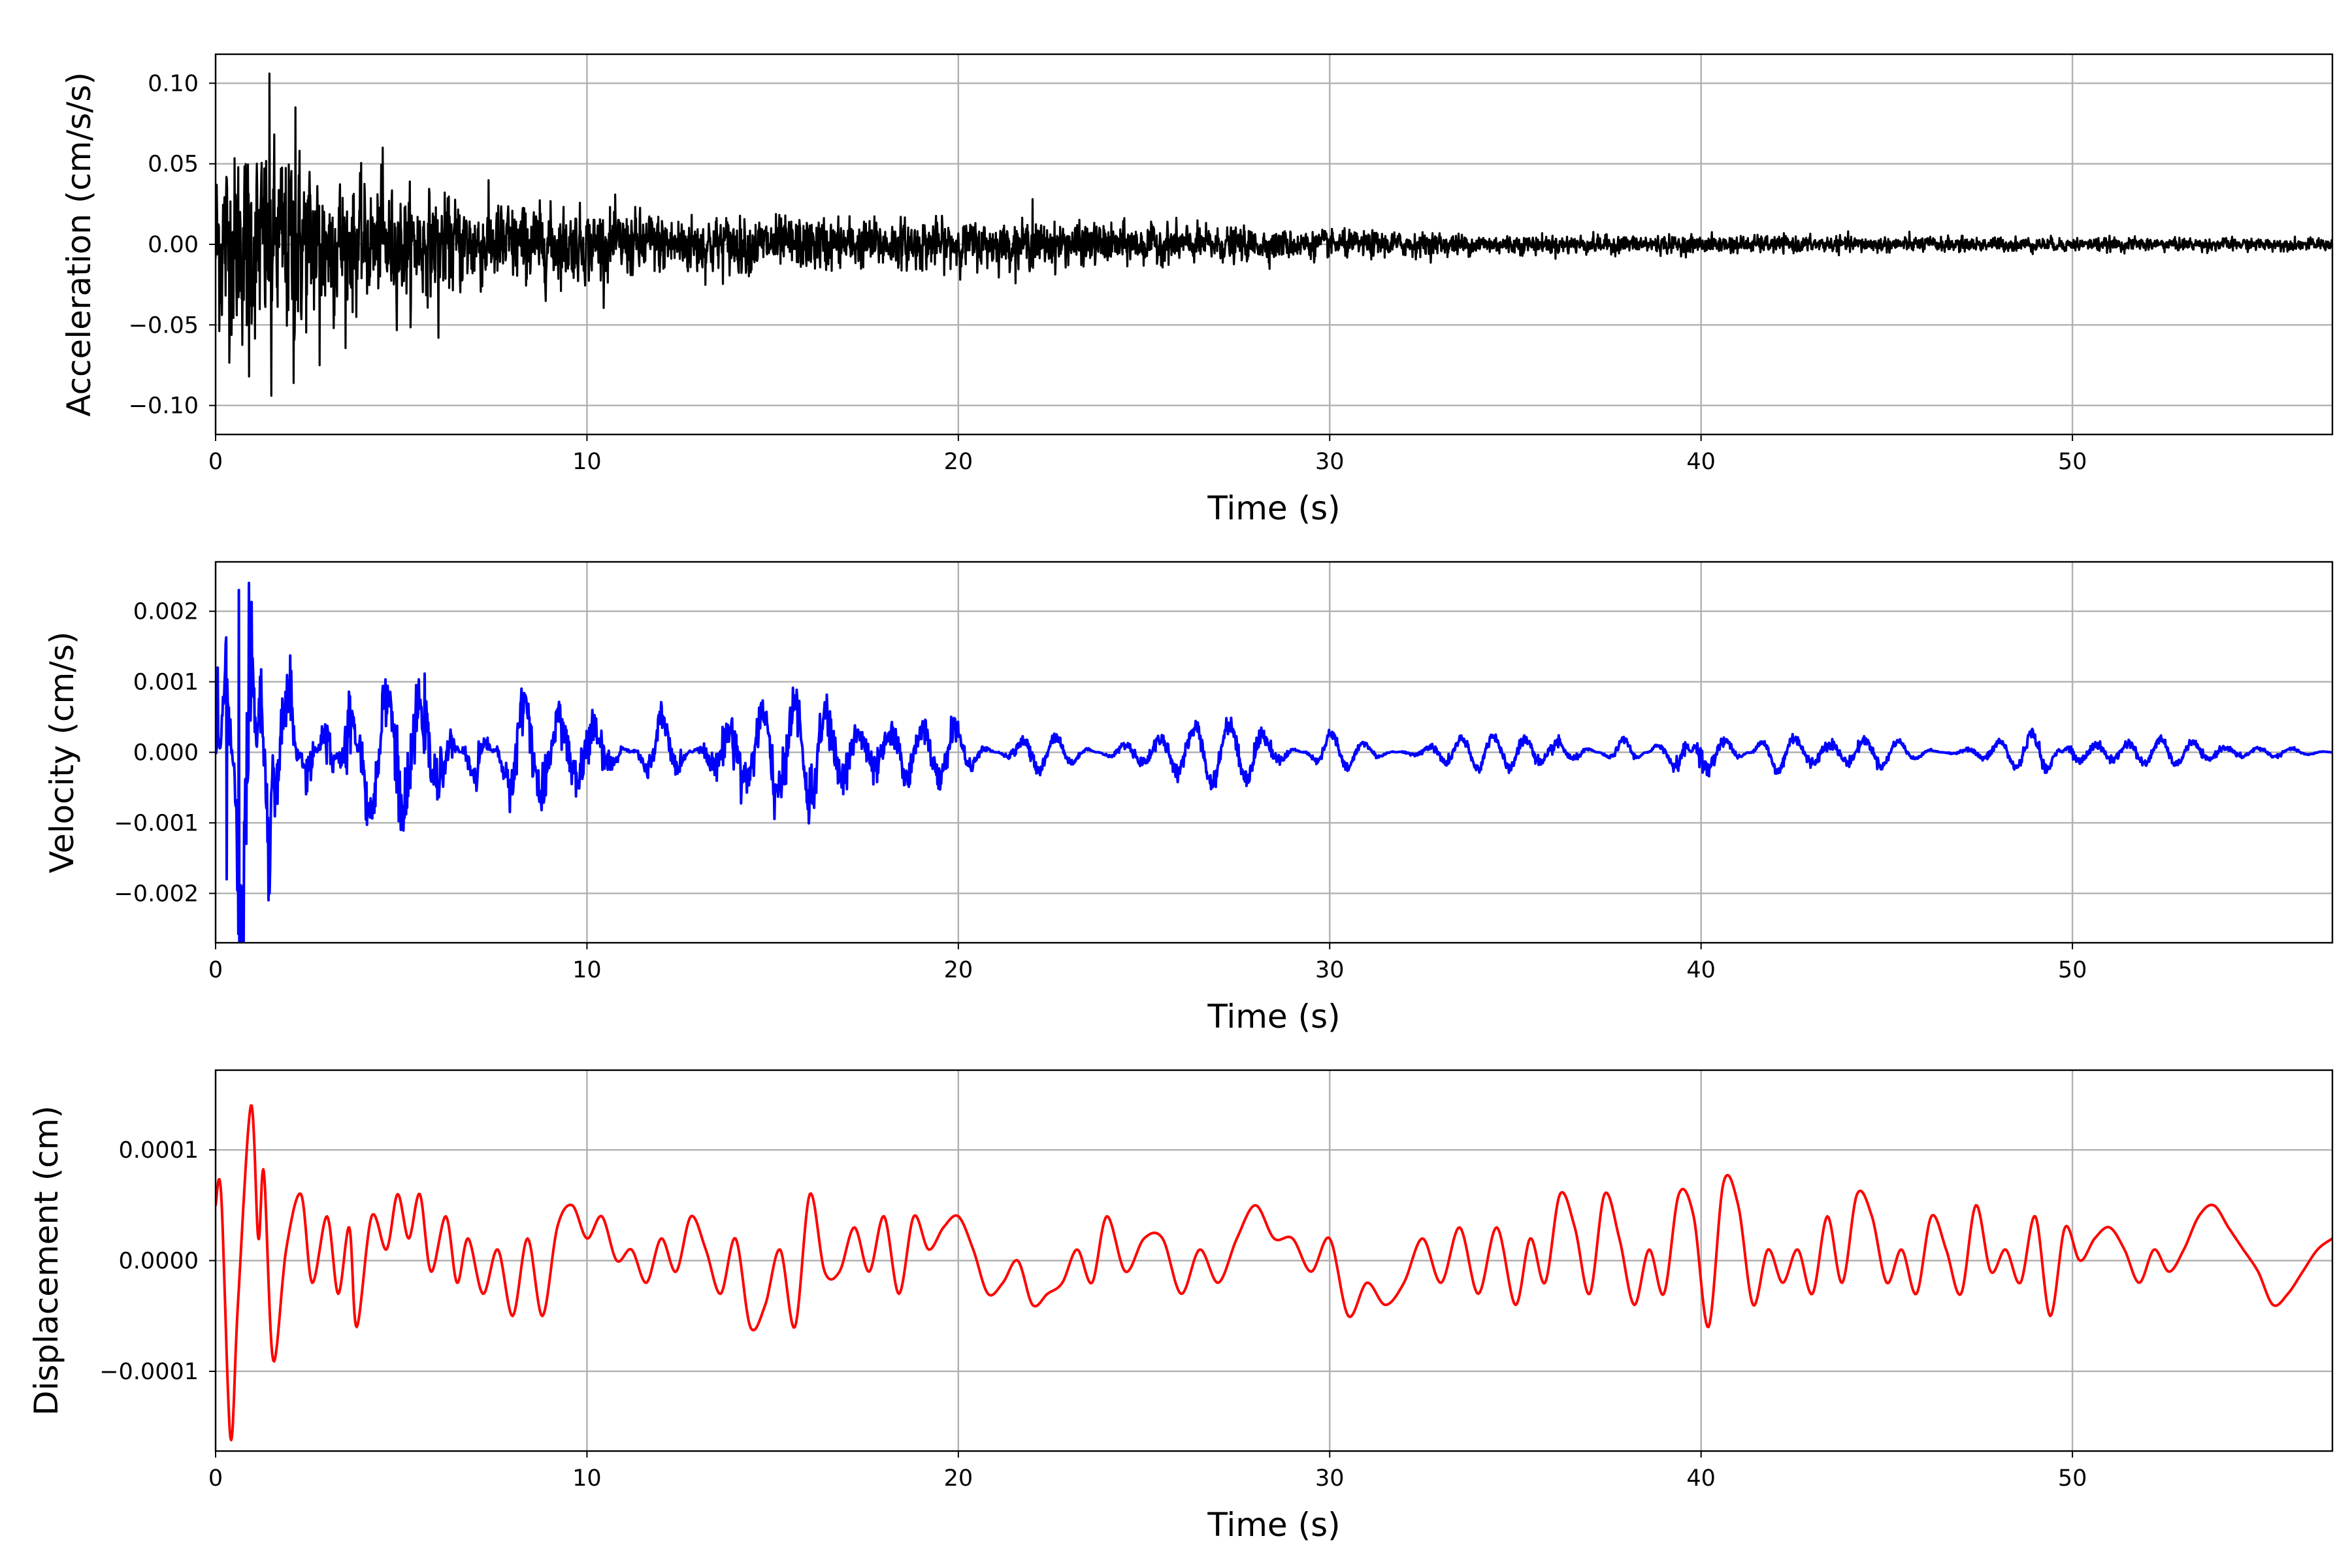  What do you see at coordinates (173, 165) in the screenshot?
I see `y-tick-label: 0.05` at bounding box center [173, 165].